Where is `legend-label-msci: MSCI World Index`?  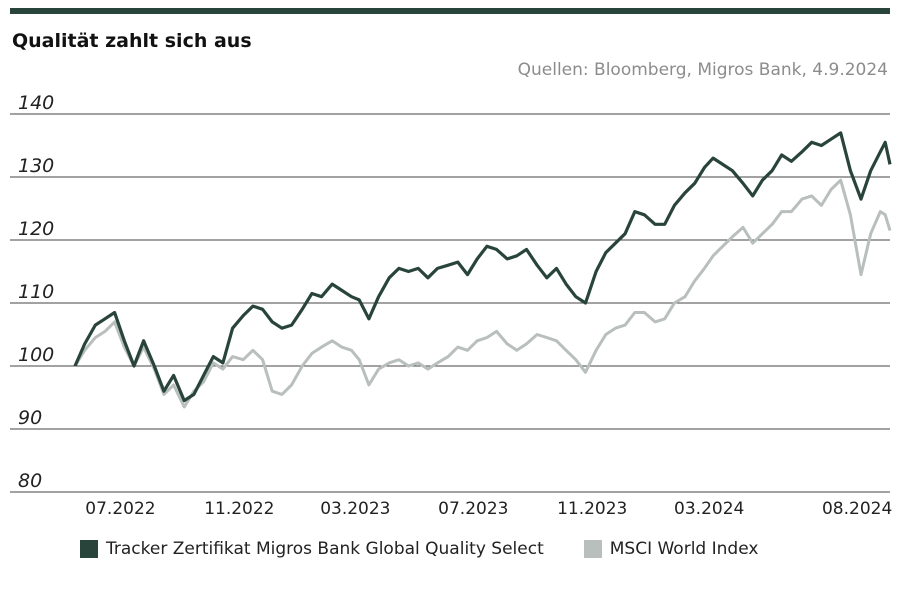
legend-label-msci: MSCI World Index is located at coordinates (684, 549).